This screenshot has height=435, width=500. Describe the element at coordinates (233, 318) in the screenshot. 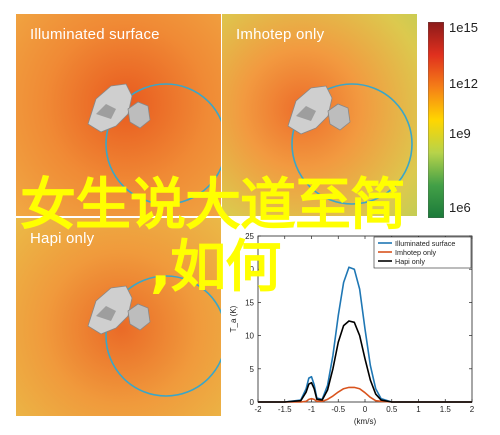

I see `y-axis-label: T_a (K)` at that location.